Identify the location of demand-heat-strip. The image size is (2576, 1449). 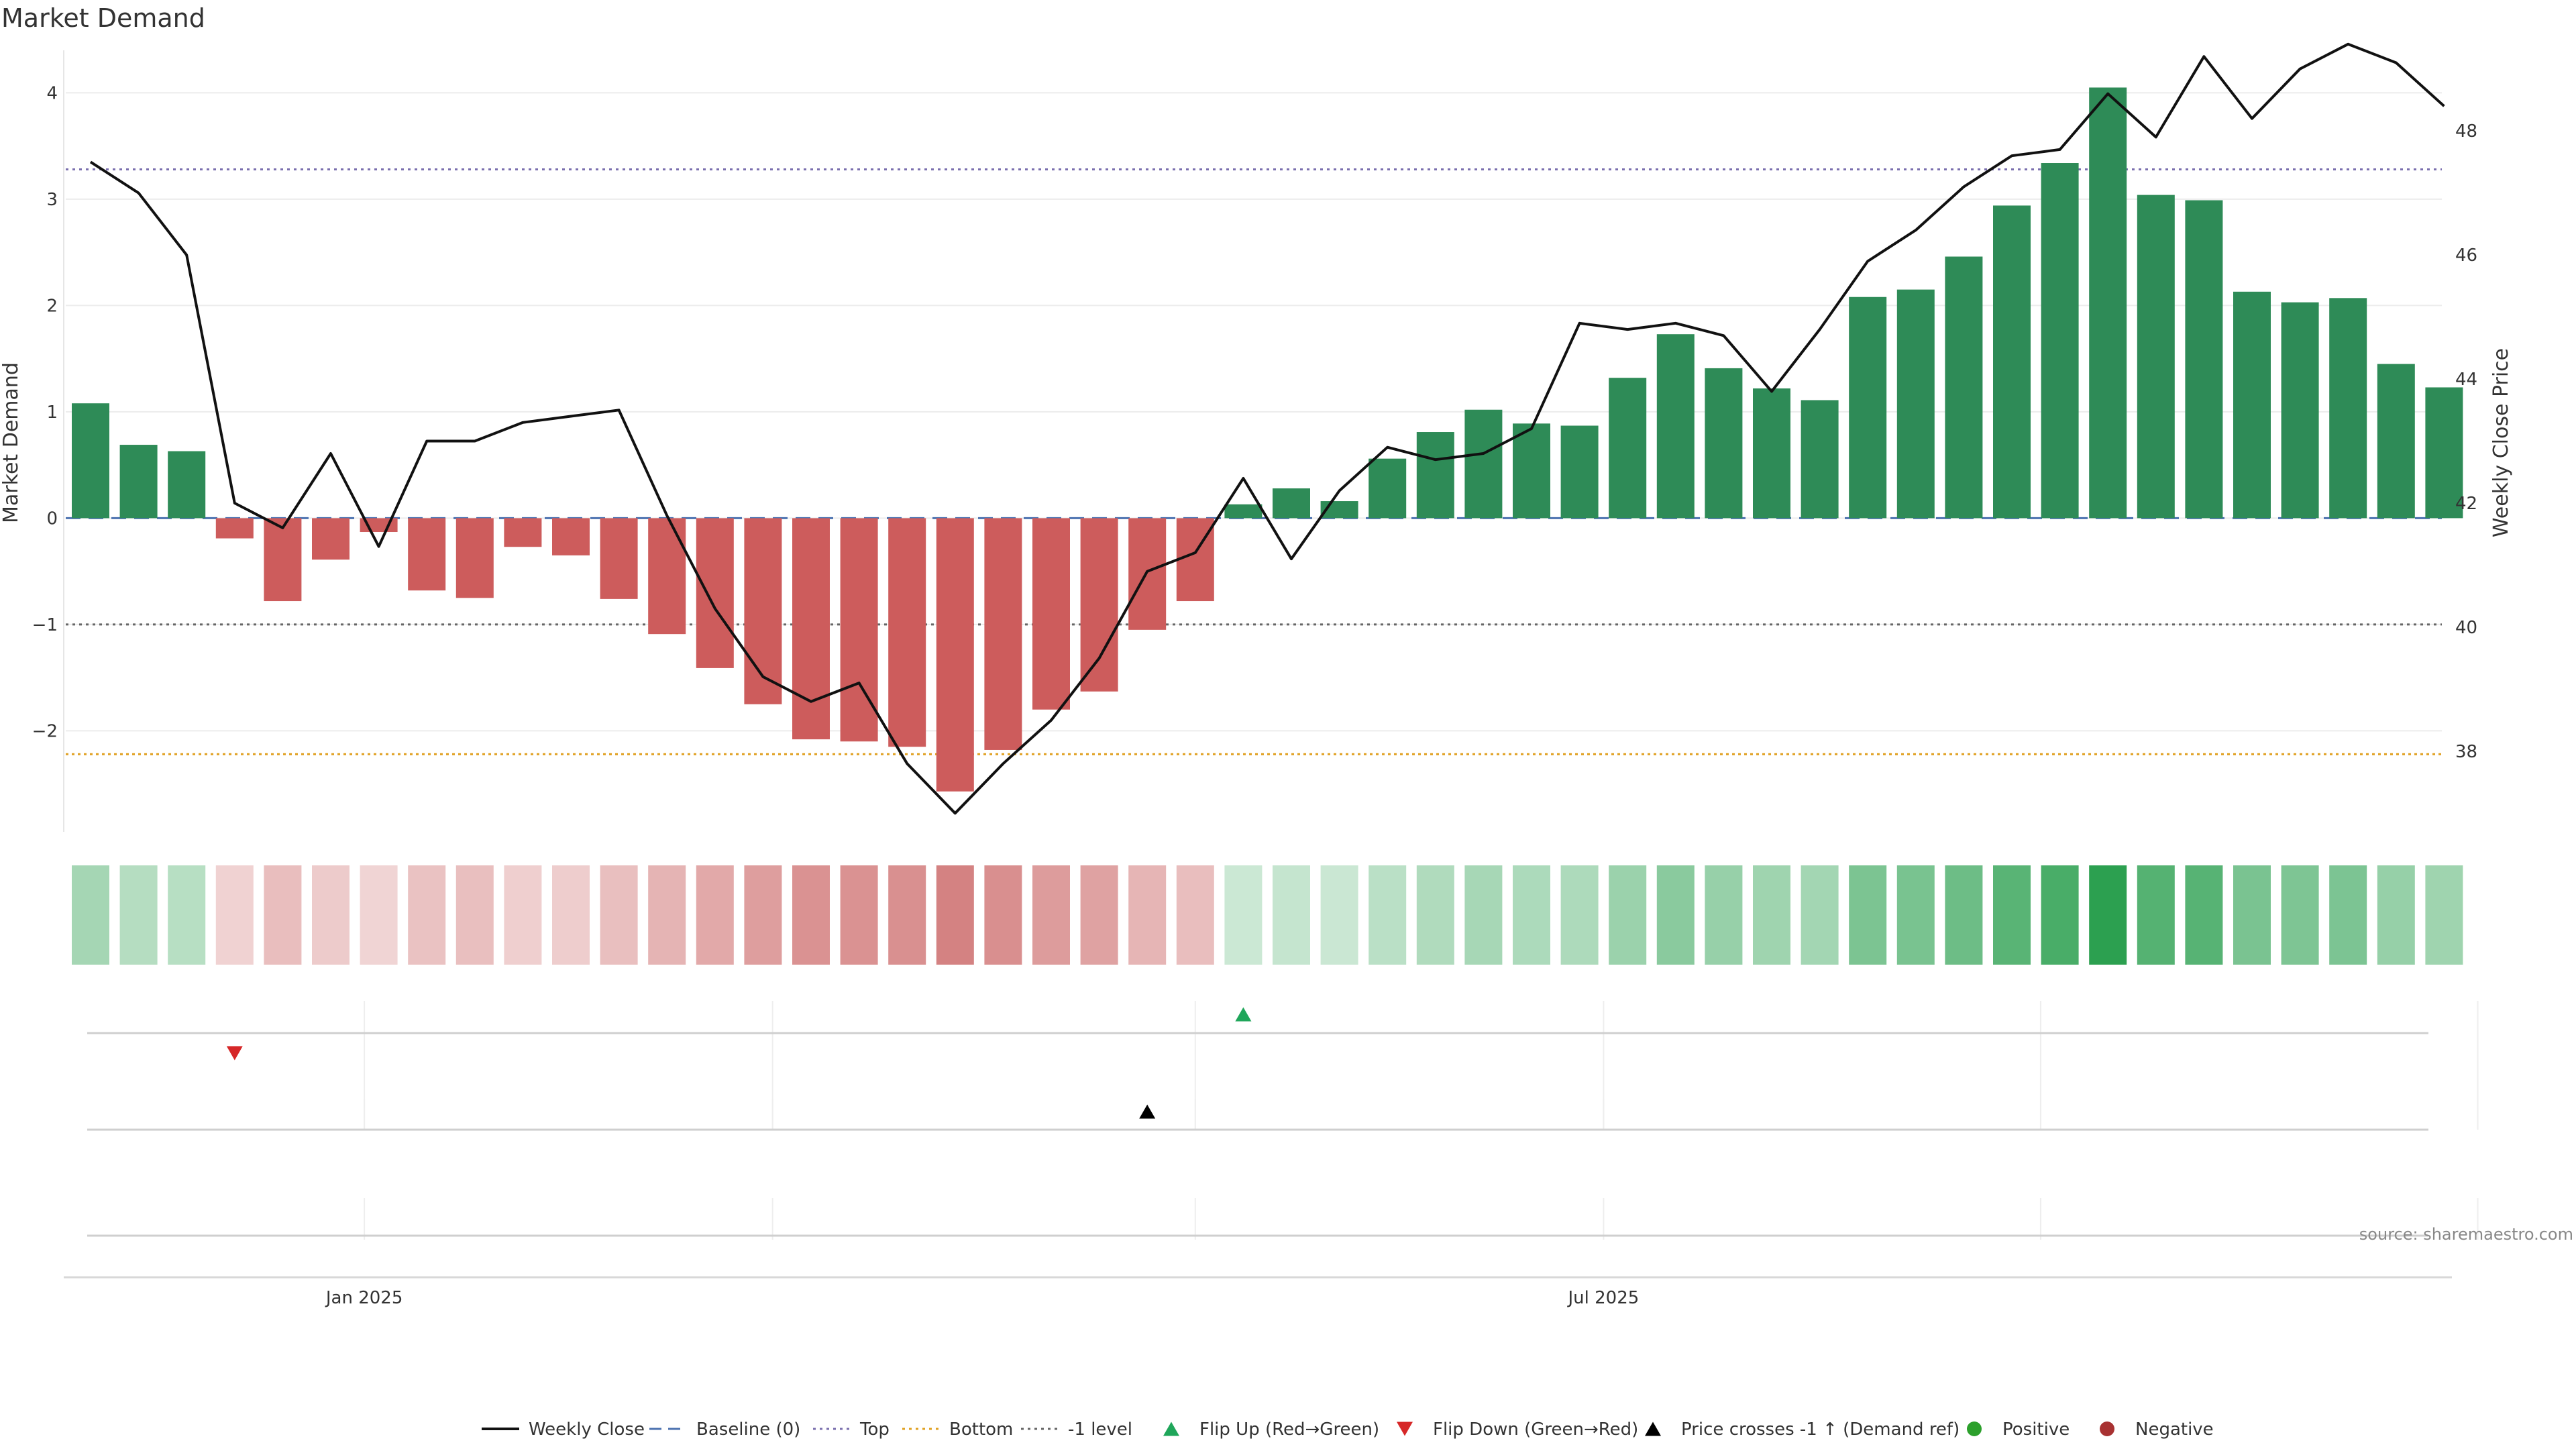
(1267, 915).